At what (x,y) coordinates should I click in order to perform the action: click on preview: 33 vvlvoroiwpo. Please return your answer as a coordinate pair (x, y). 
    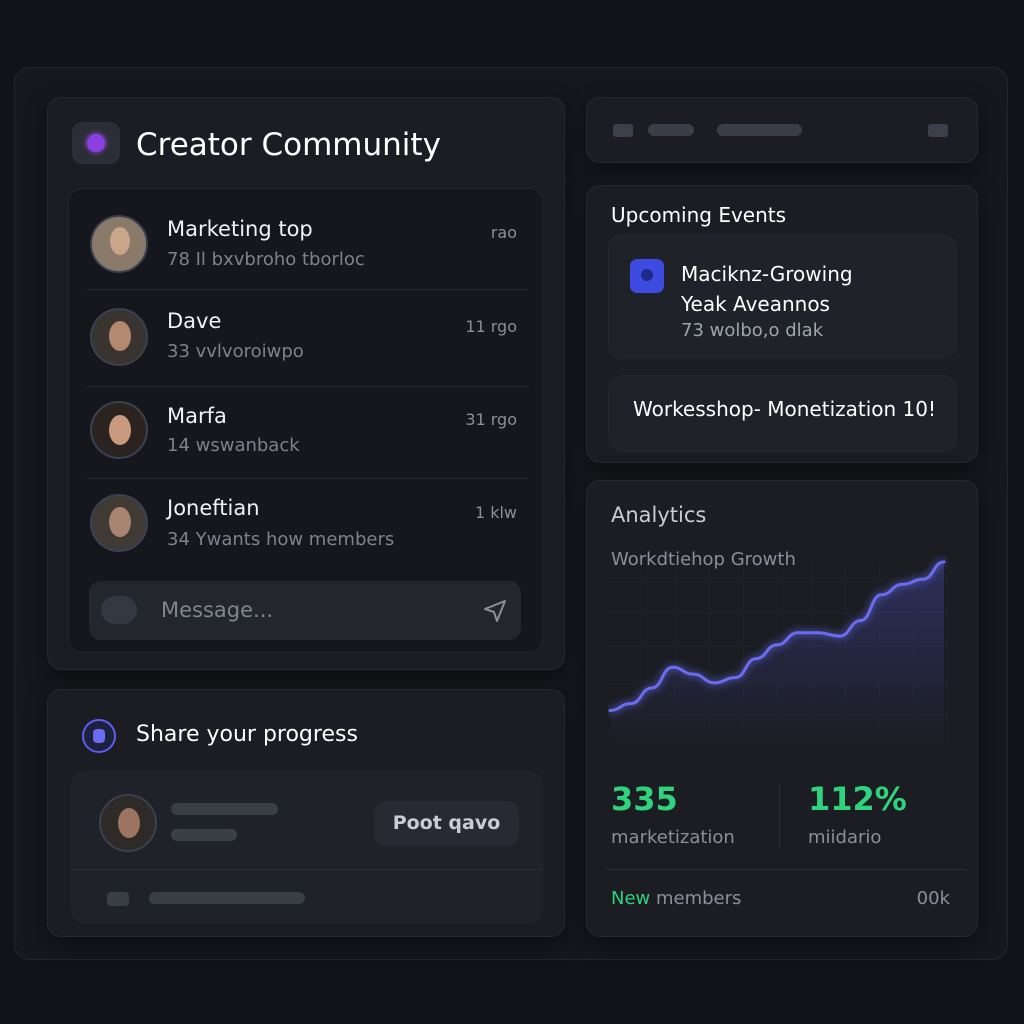
    Looking at the image, I should click on (235, 351).